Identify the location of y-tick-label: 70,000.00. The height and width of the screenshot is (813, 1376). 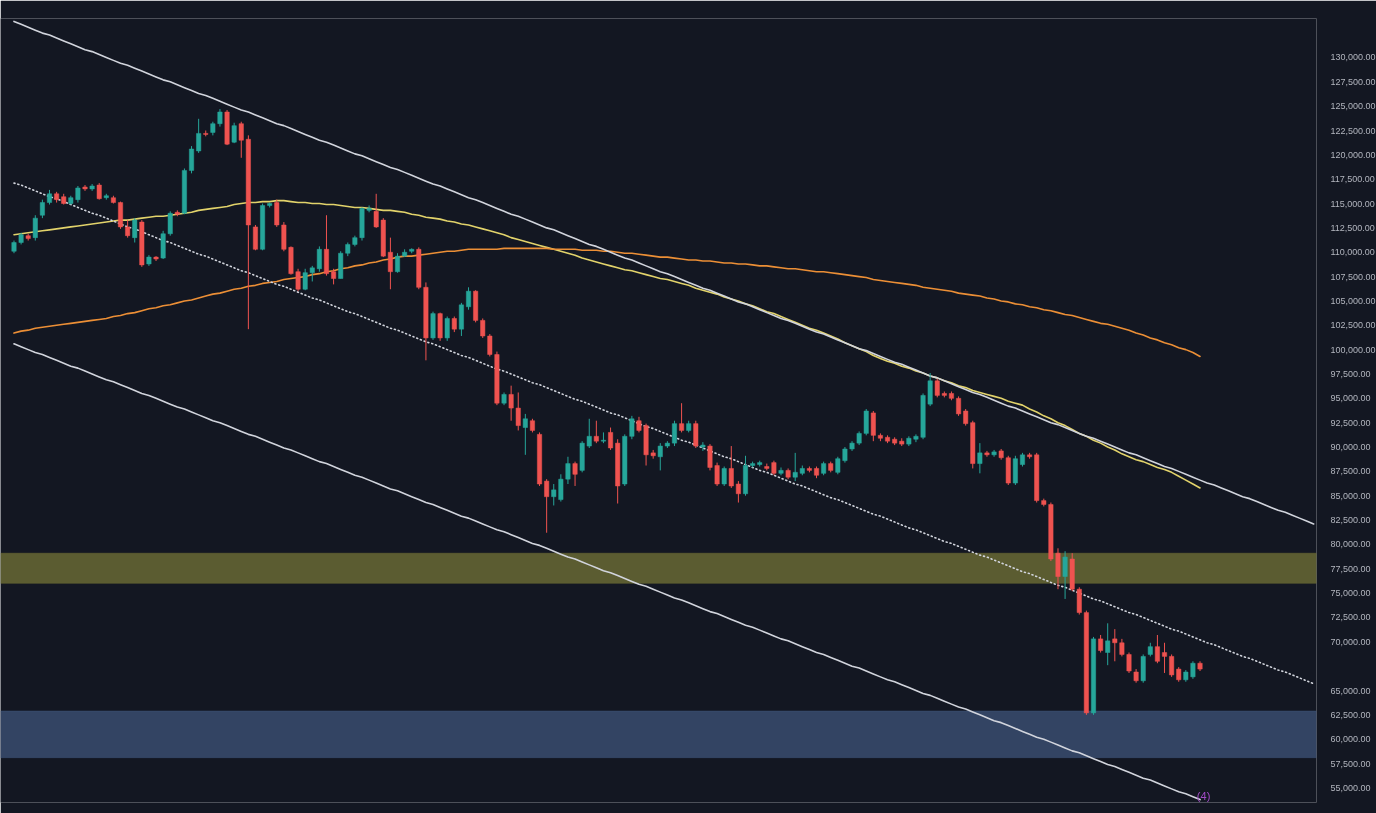
(1350, 641).